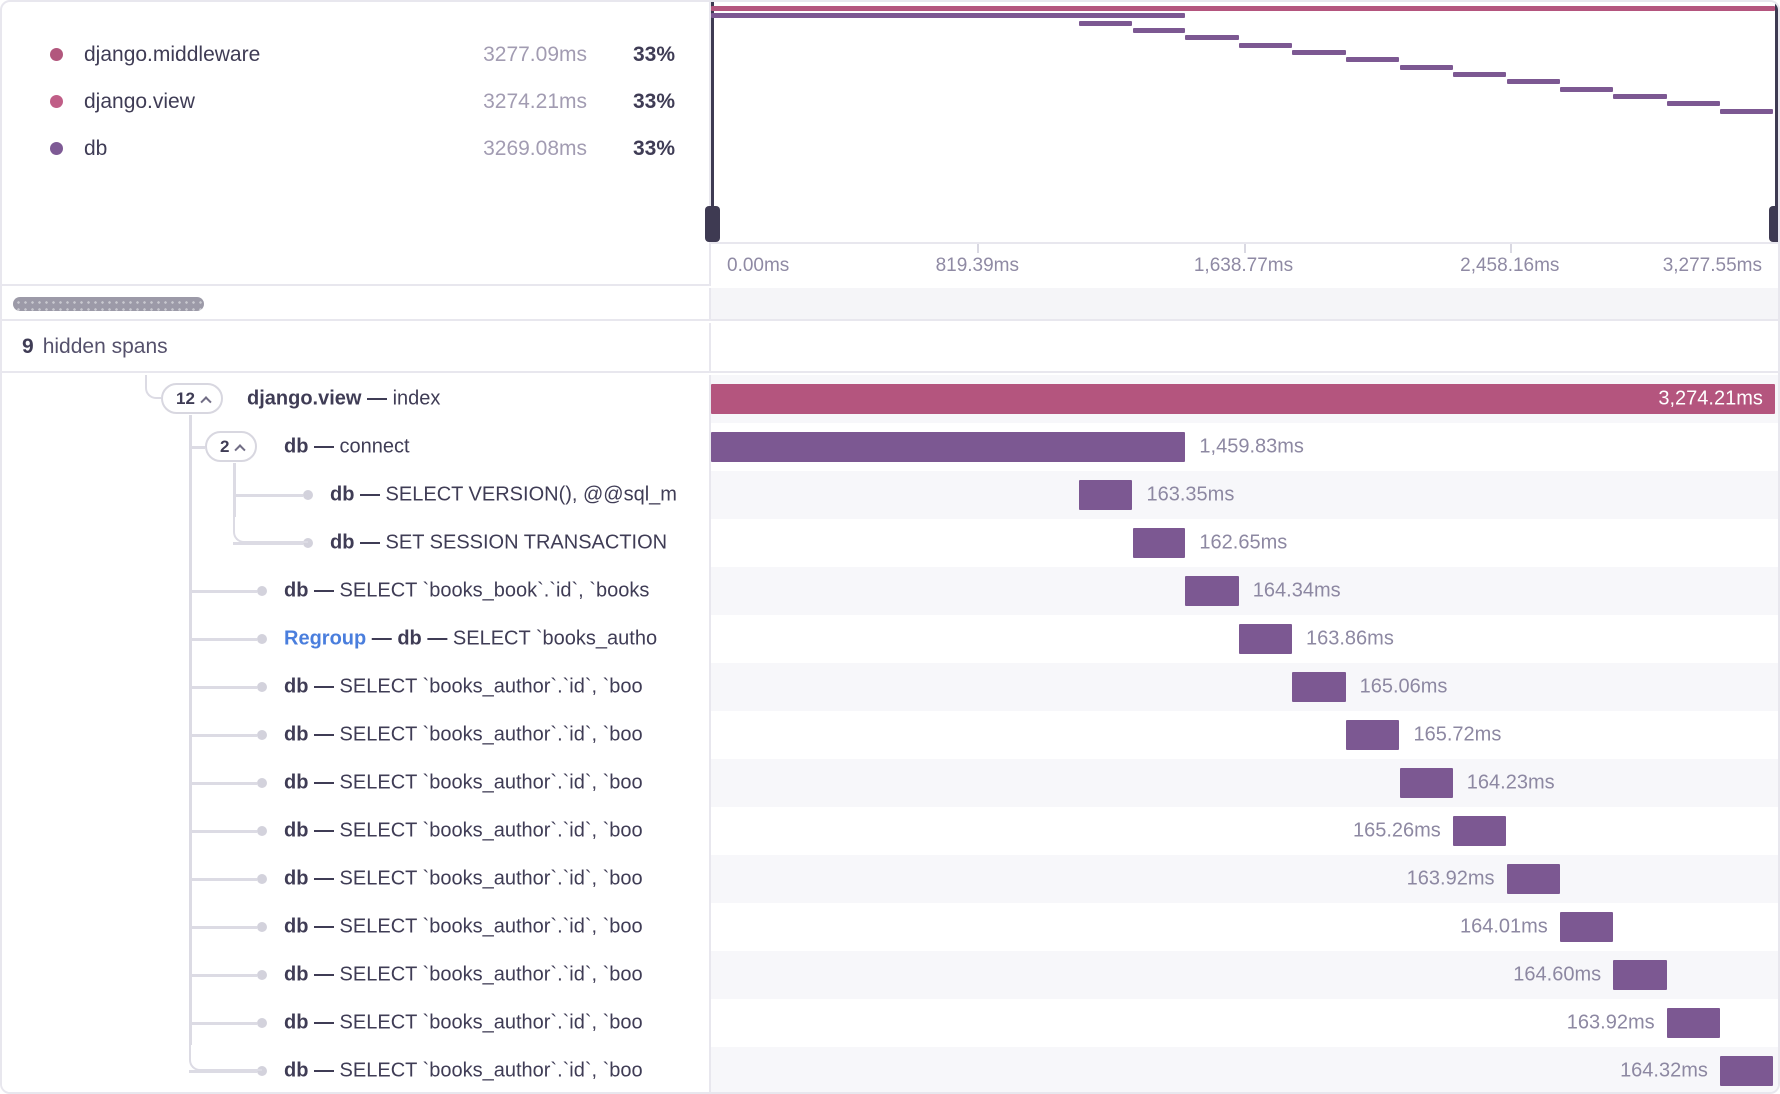 Image resolution: width=1780 pixels, height=1094 pixels. I want to click on span-row: db — SET SESSION TRANSACTION 162.65ms, so click(890, 543).